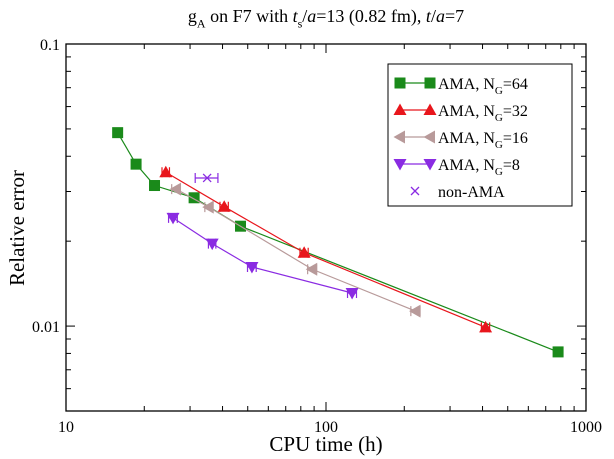 This screenshot has height=459, width=614. What do you see at coordinates (325, 444) in the screenshot?
I see `x-axis-label: CPU time (h)` at bounding box center [325, 444].